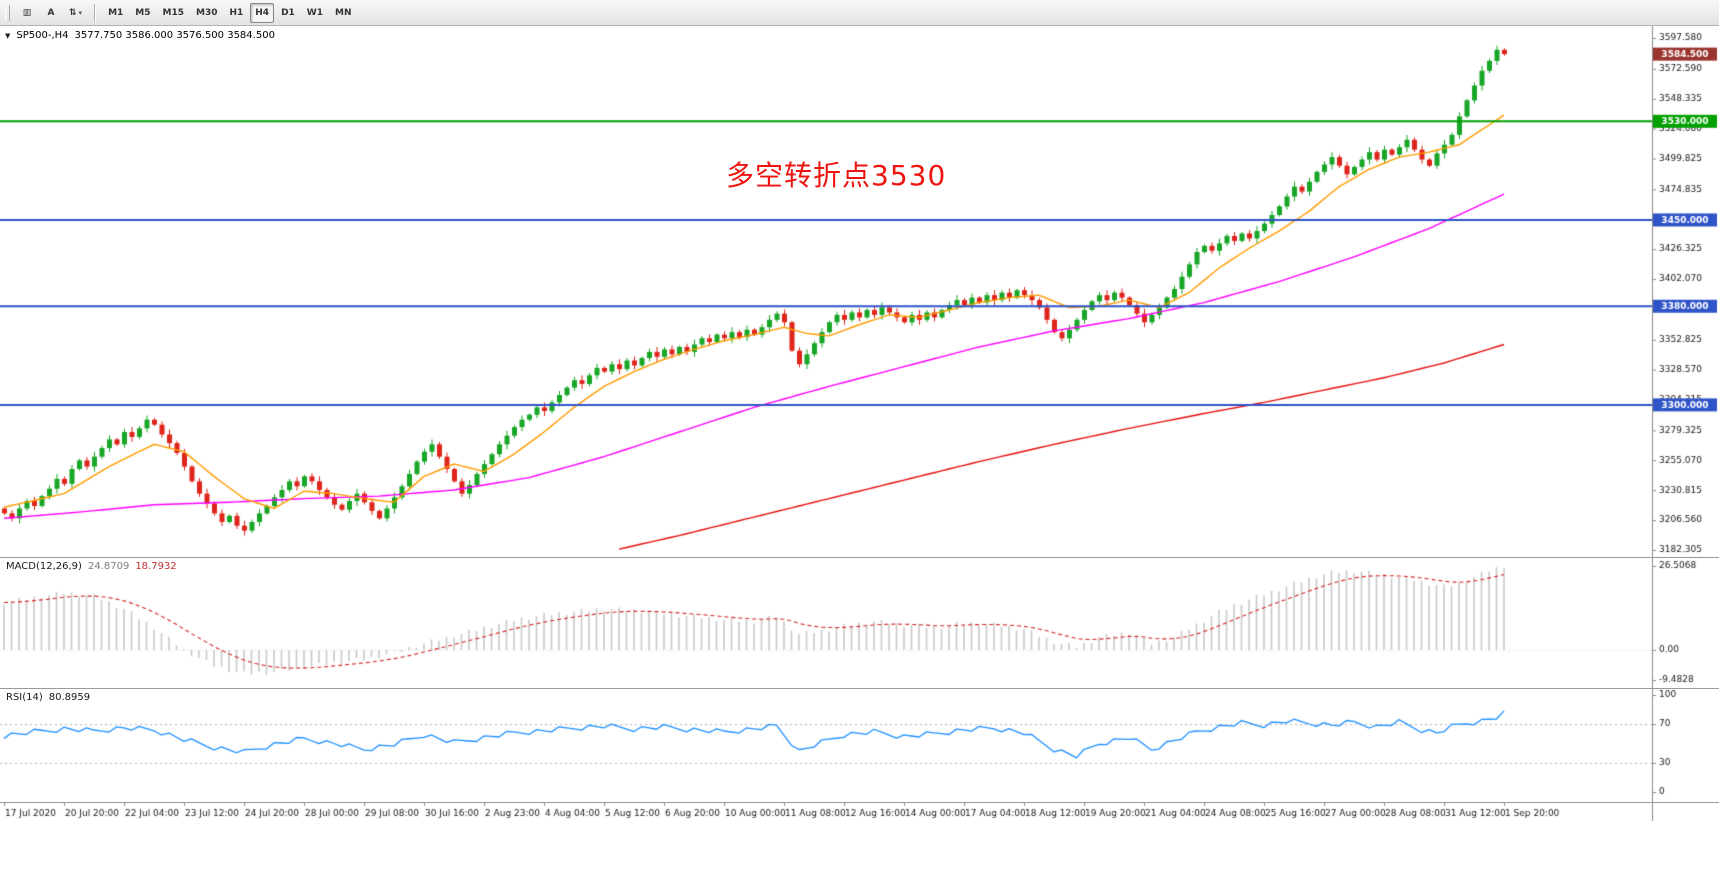 The height and width of the screenshot is (892, 1719). I want to click on timeframe-h1-button: H1, so click(236, 13).